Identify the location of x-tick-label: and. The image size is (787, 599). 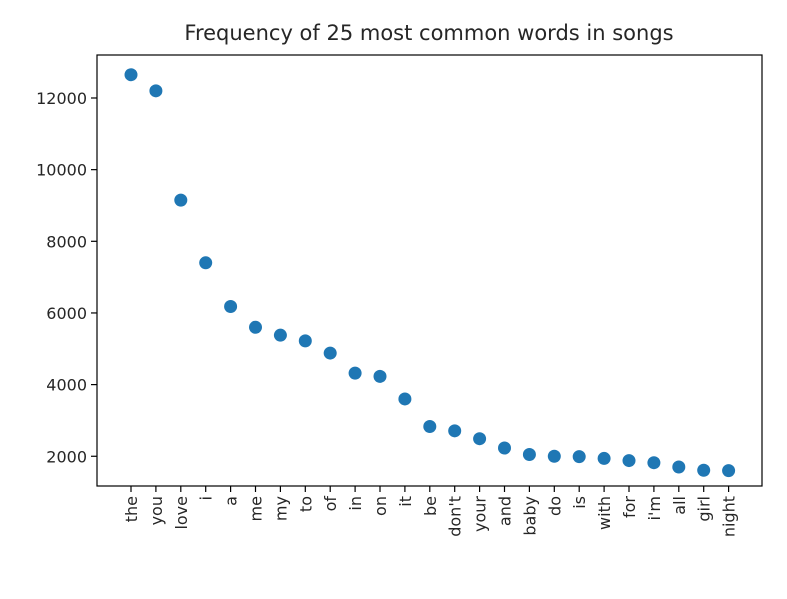
(505, 511).